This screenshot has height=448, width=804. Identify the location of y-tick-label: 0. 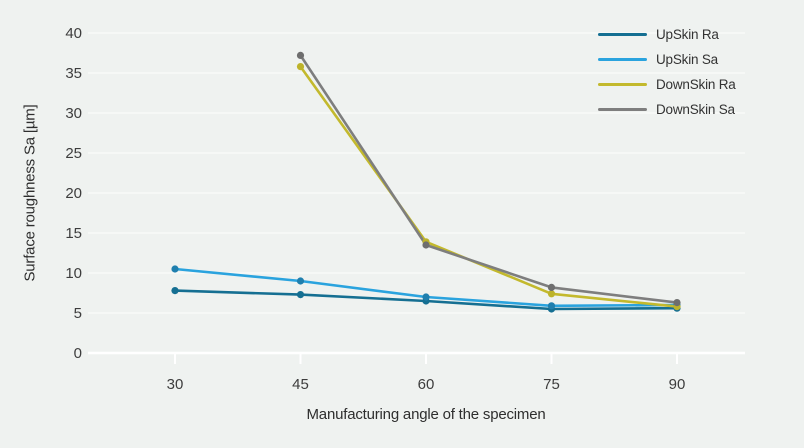
(78, 353).